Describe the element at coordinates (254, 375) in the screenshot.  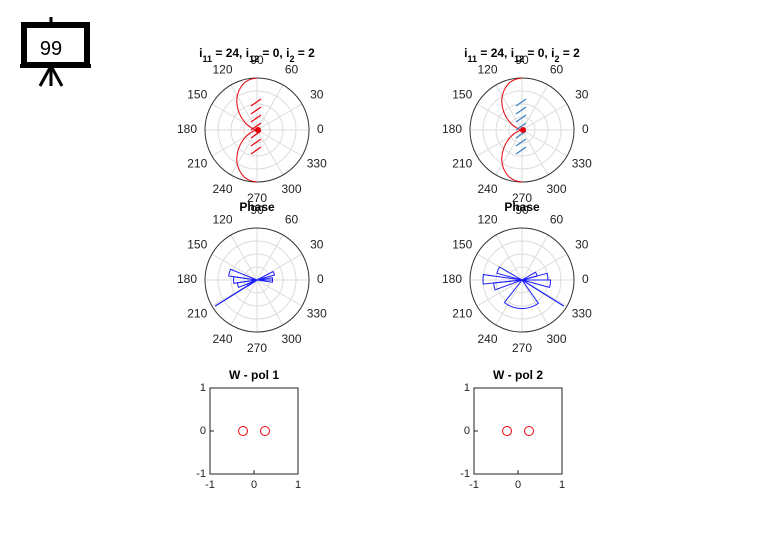
I see `chart-title: W - pol 1` at that location.